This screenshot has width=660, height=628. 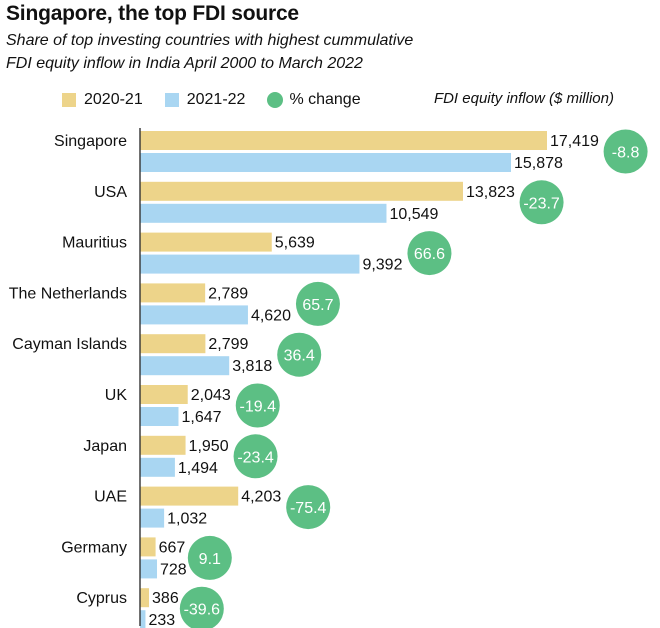 What do you see at coordinates (69, 344) in the screenshot?
I see `category-label-cayman-islands: Cayman Islands` at bounding box center [69, 344].